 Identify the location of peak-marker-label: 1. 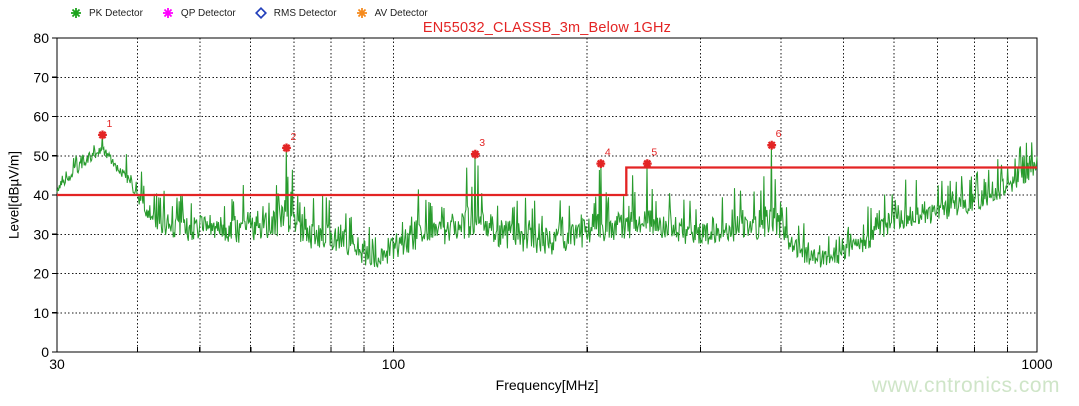
(109, 124).